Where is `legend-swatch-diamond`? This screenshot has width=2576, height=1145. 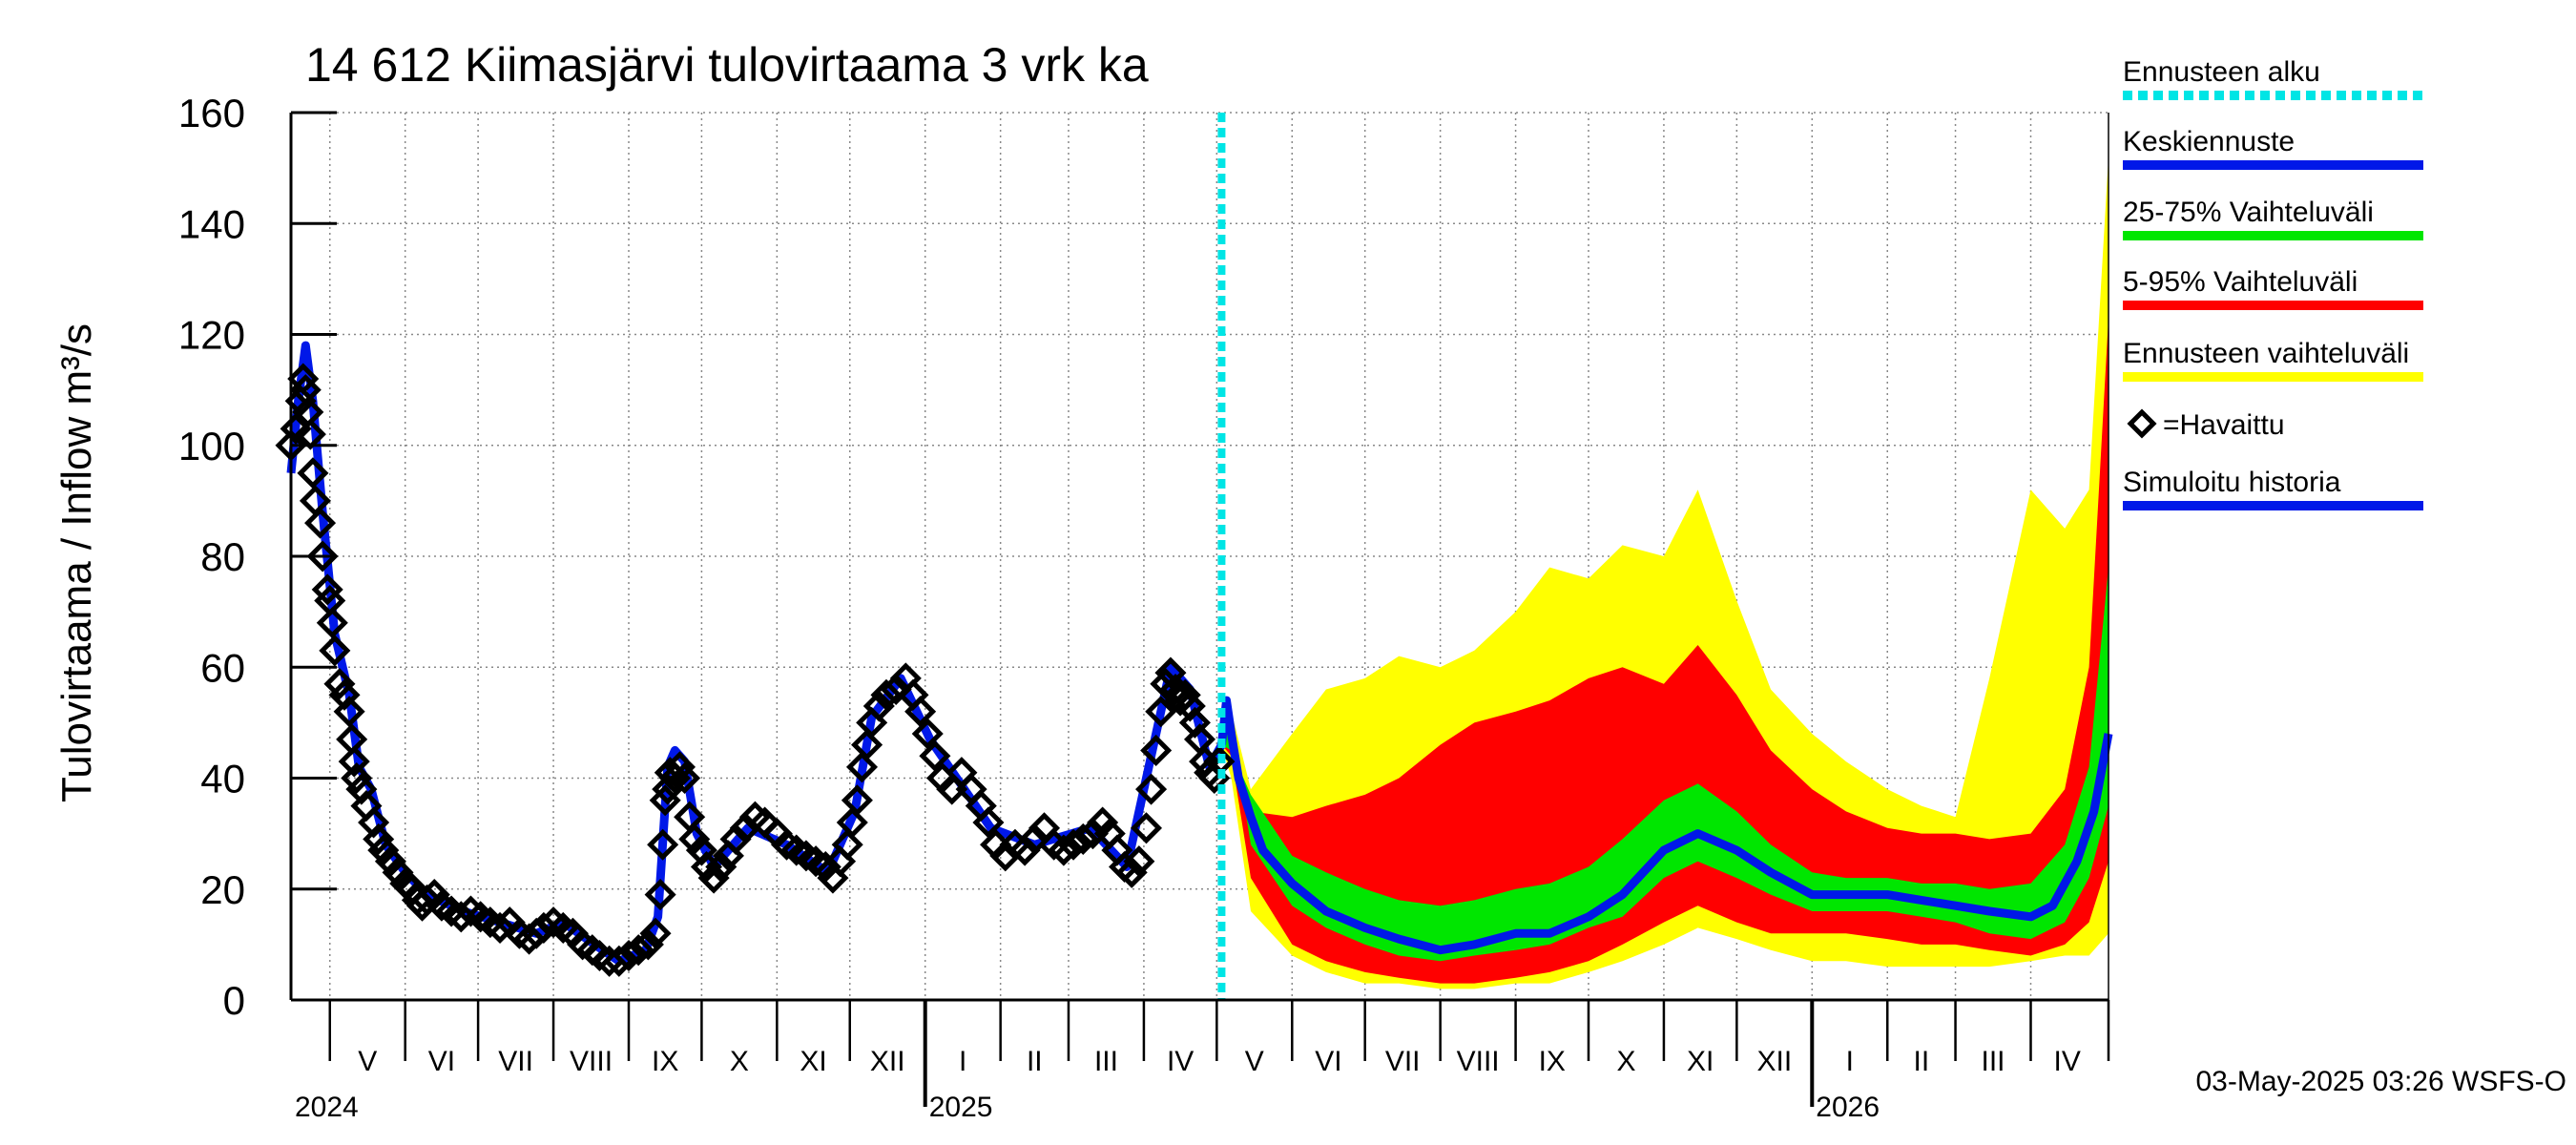
legend-swatch-diamond is located at coordinates (2142, 423).